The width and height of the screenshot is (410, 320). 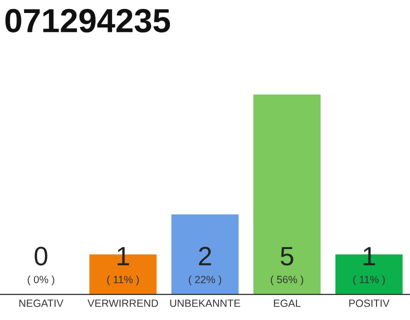 What do you see at coordinates (41, 256) in the screenshot?
I see `data-label: 0` at bounding box center [41, 256].